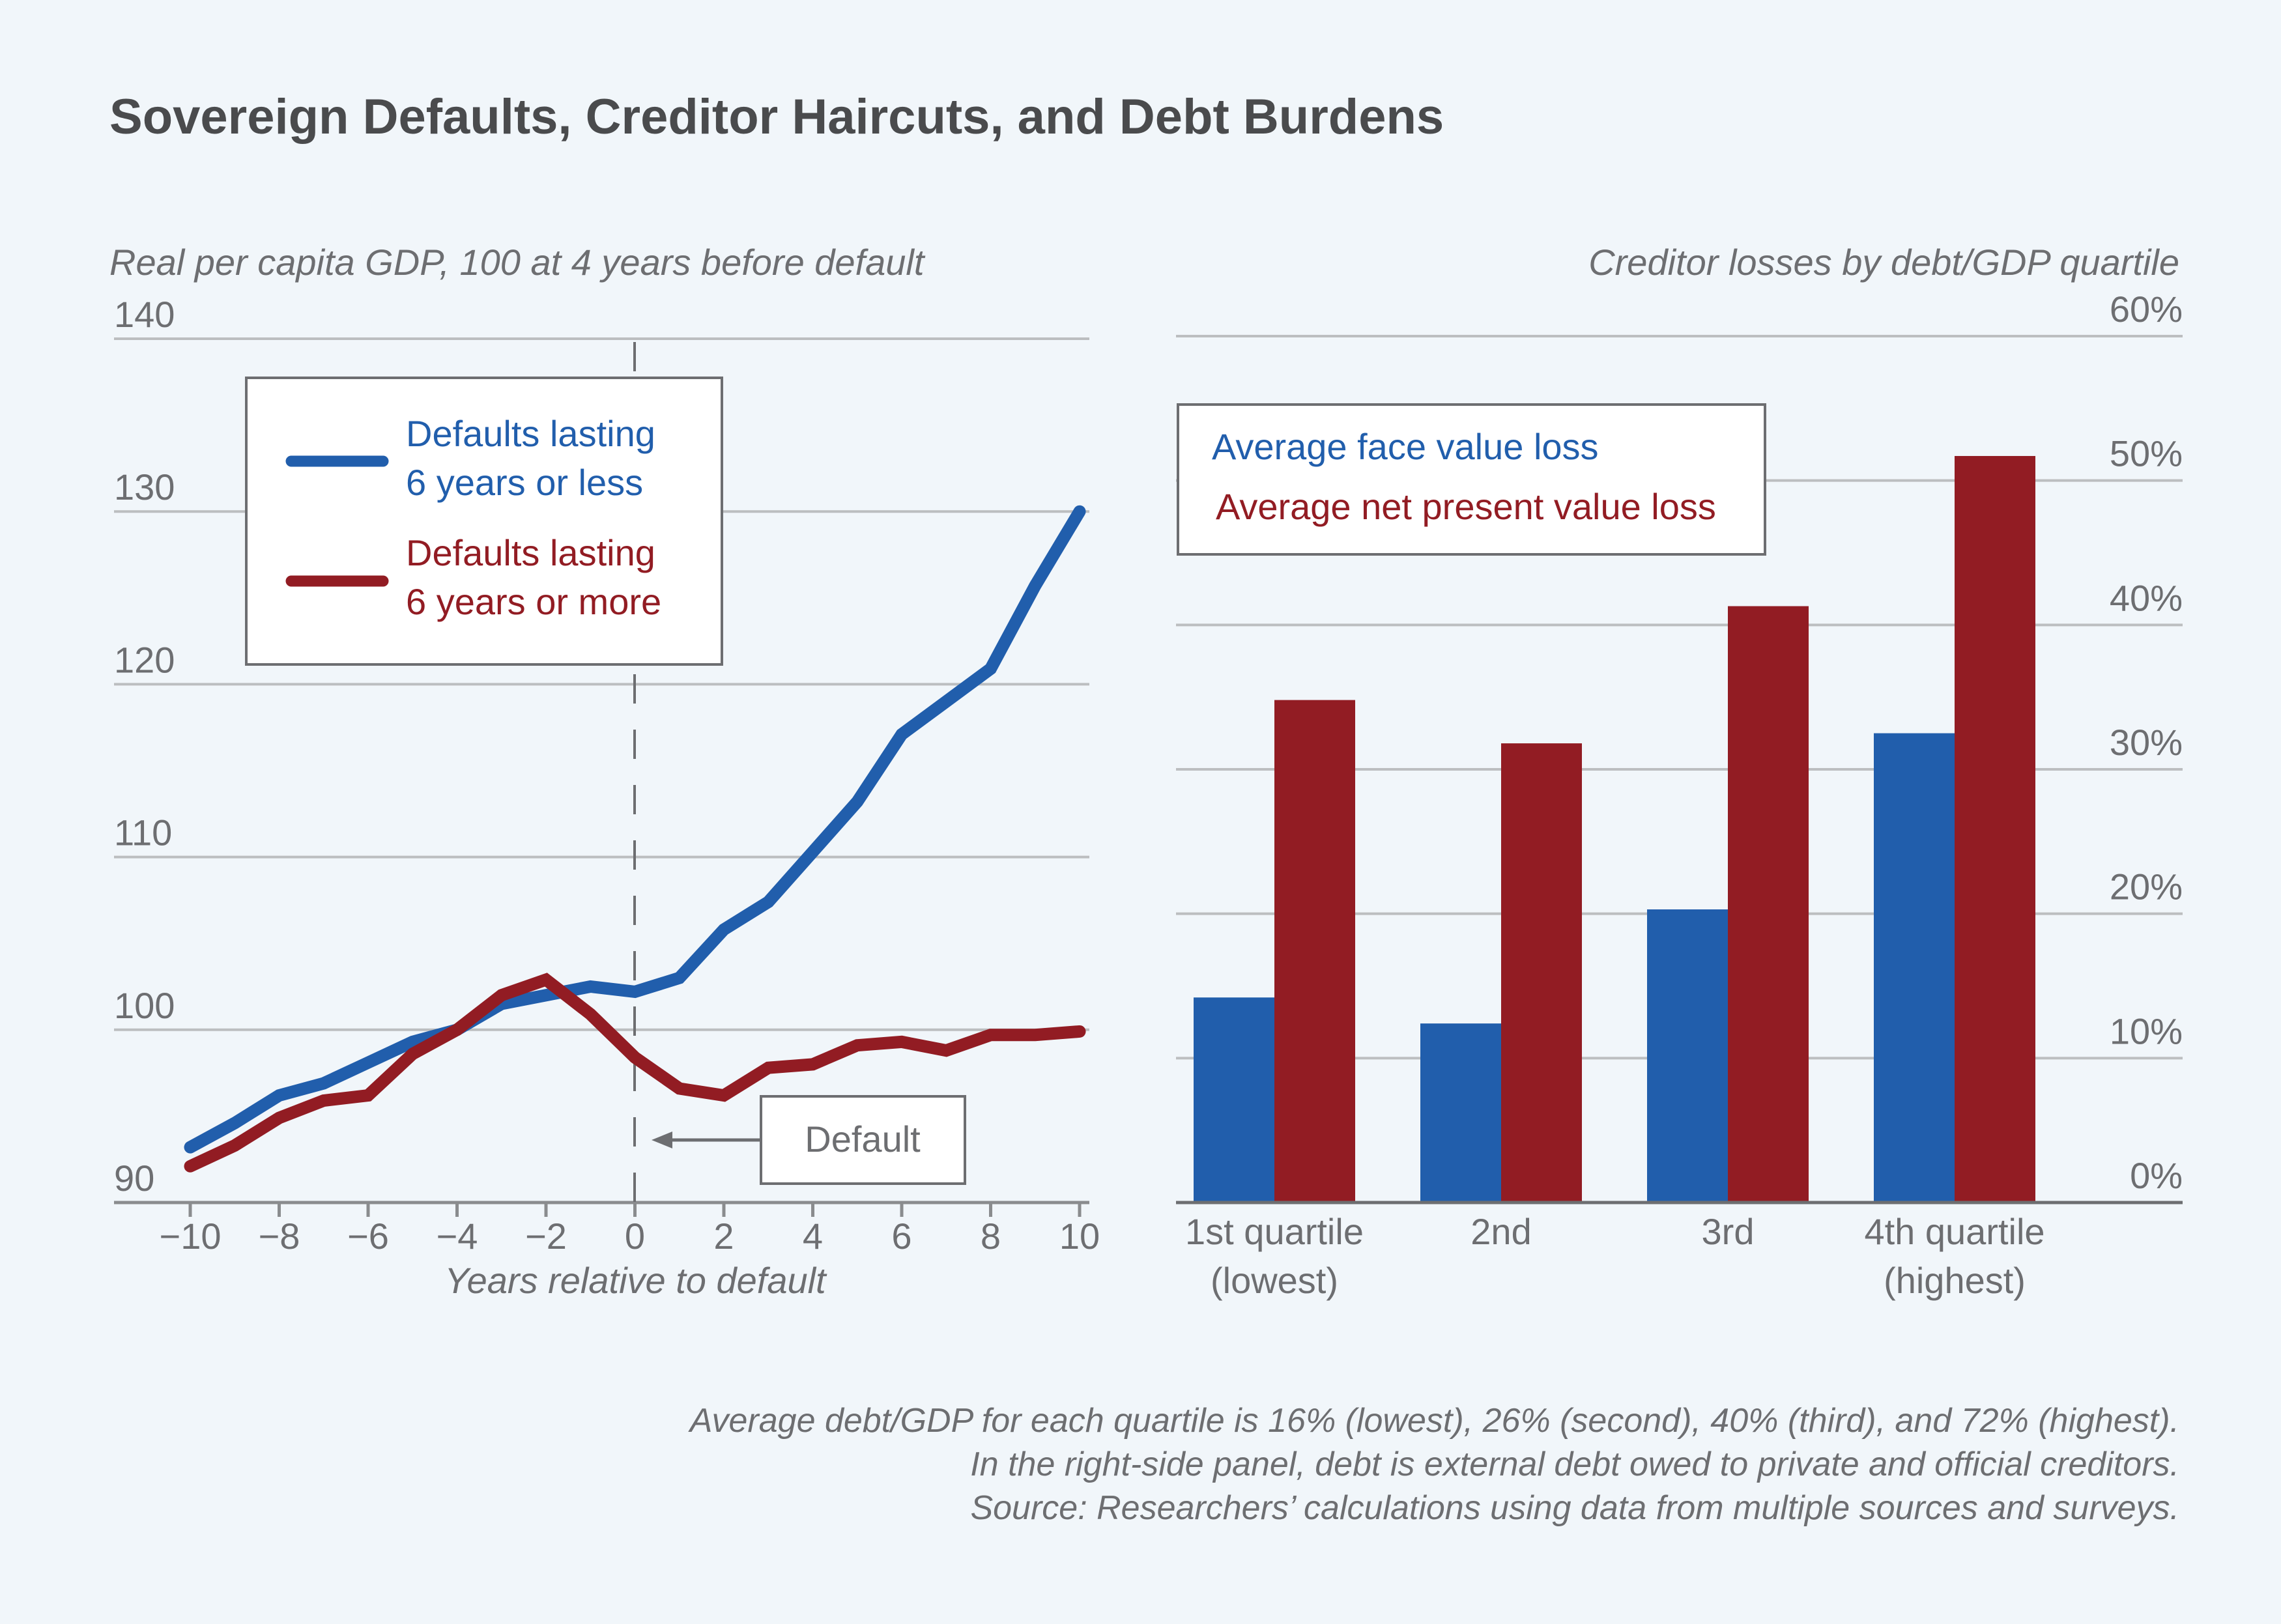  I want to click on line-chart-y-tick-label: 100, so click(144, 1005).